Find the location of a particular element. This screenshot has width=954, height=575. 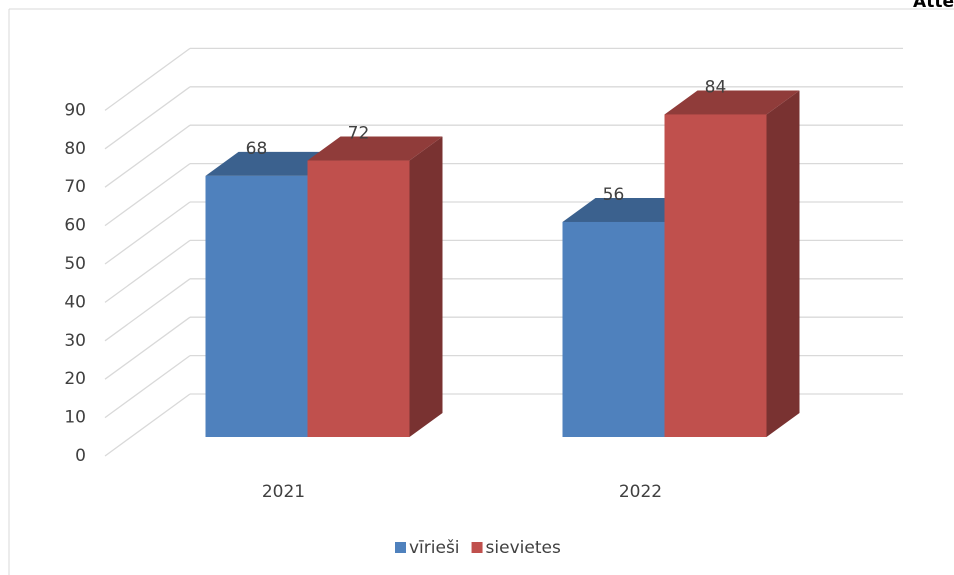

y-tick-label: 50 is located at coordinates (75, 264).